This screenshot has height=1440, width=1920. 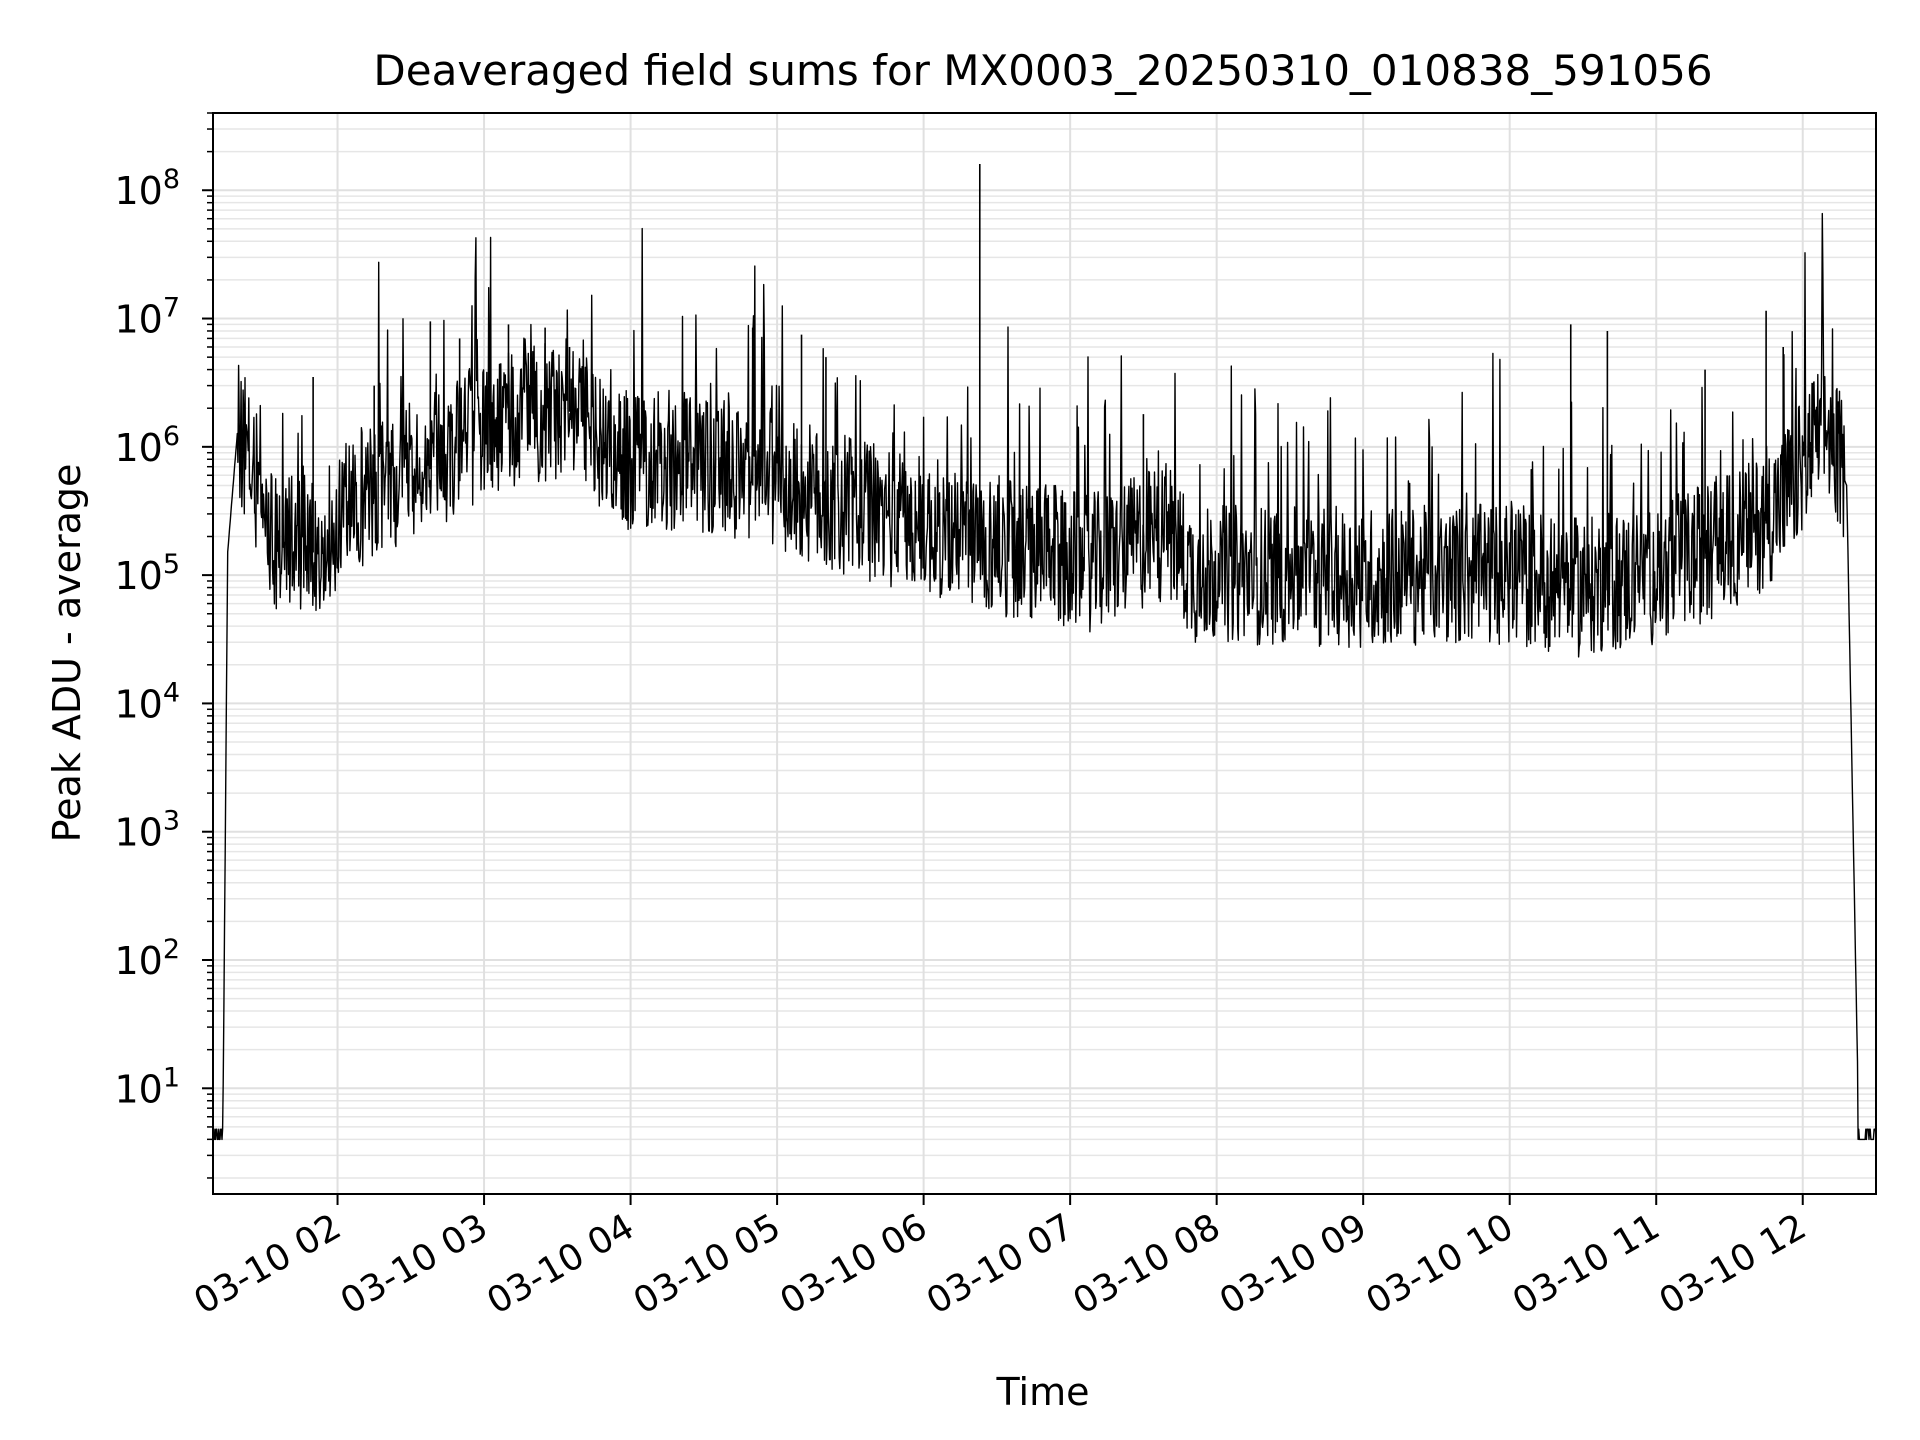 What do you see at coordinates (147, 958) in the screenshot?
I see `y-tick-label: 102` at bounding box center [147, 958].